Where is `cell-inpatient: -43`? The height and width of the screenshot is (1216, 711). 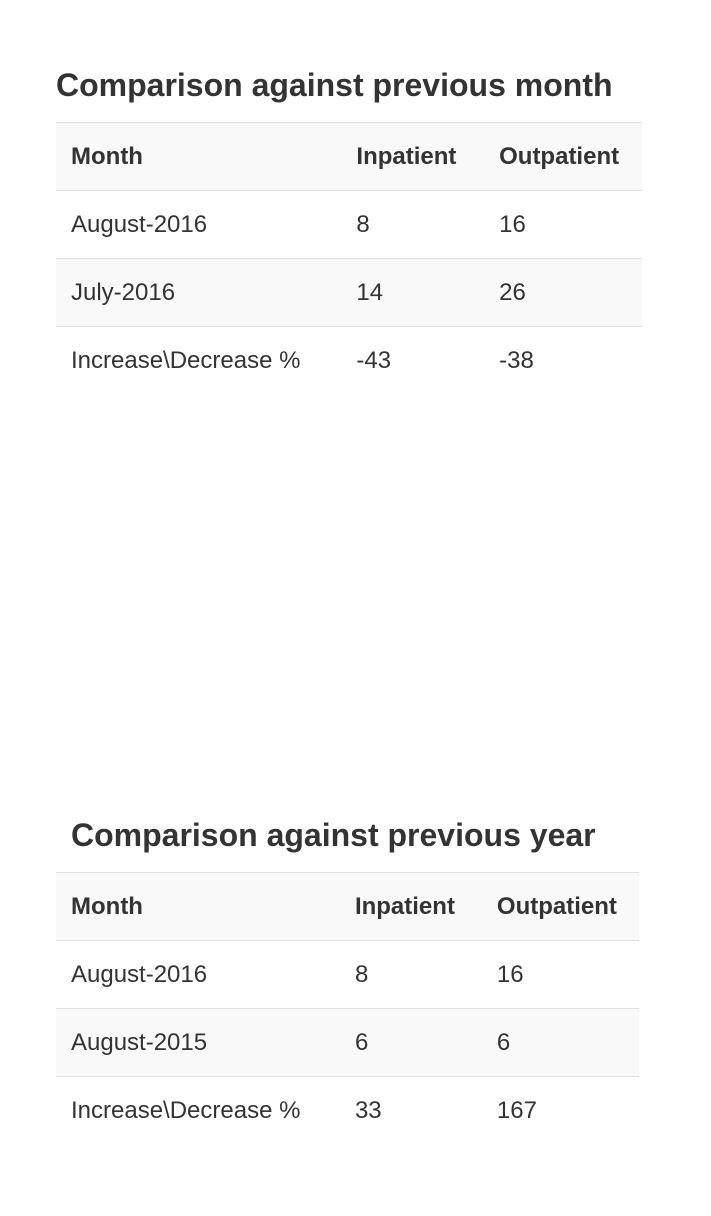
cell-inpatient: -43 is located at coordinates (413, 360).